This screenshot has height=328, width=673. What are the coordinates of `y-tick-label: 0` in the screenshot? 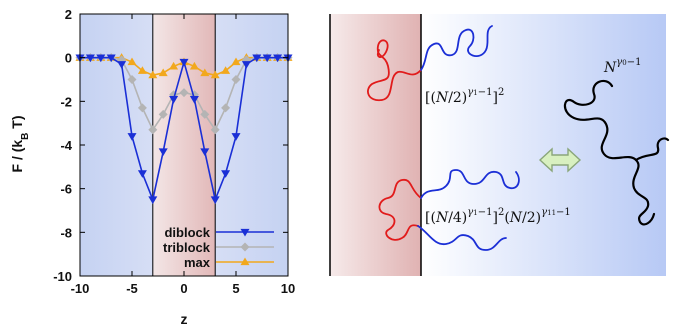 It's located at (68, 58).